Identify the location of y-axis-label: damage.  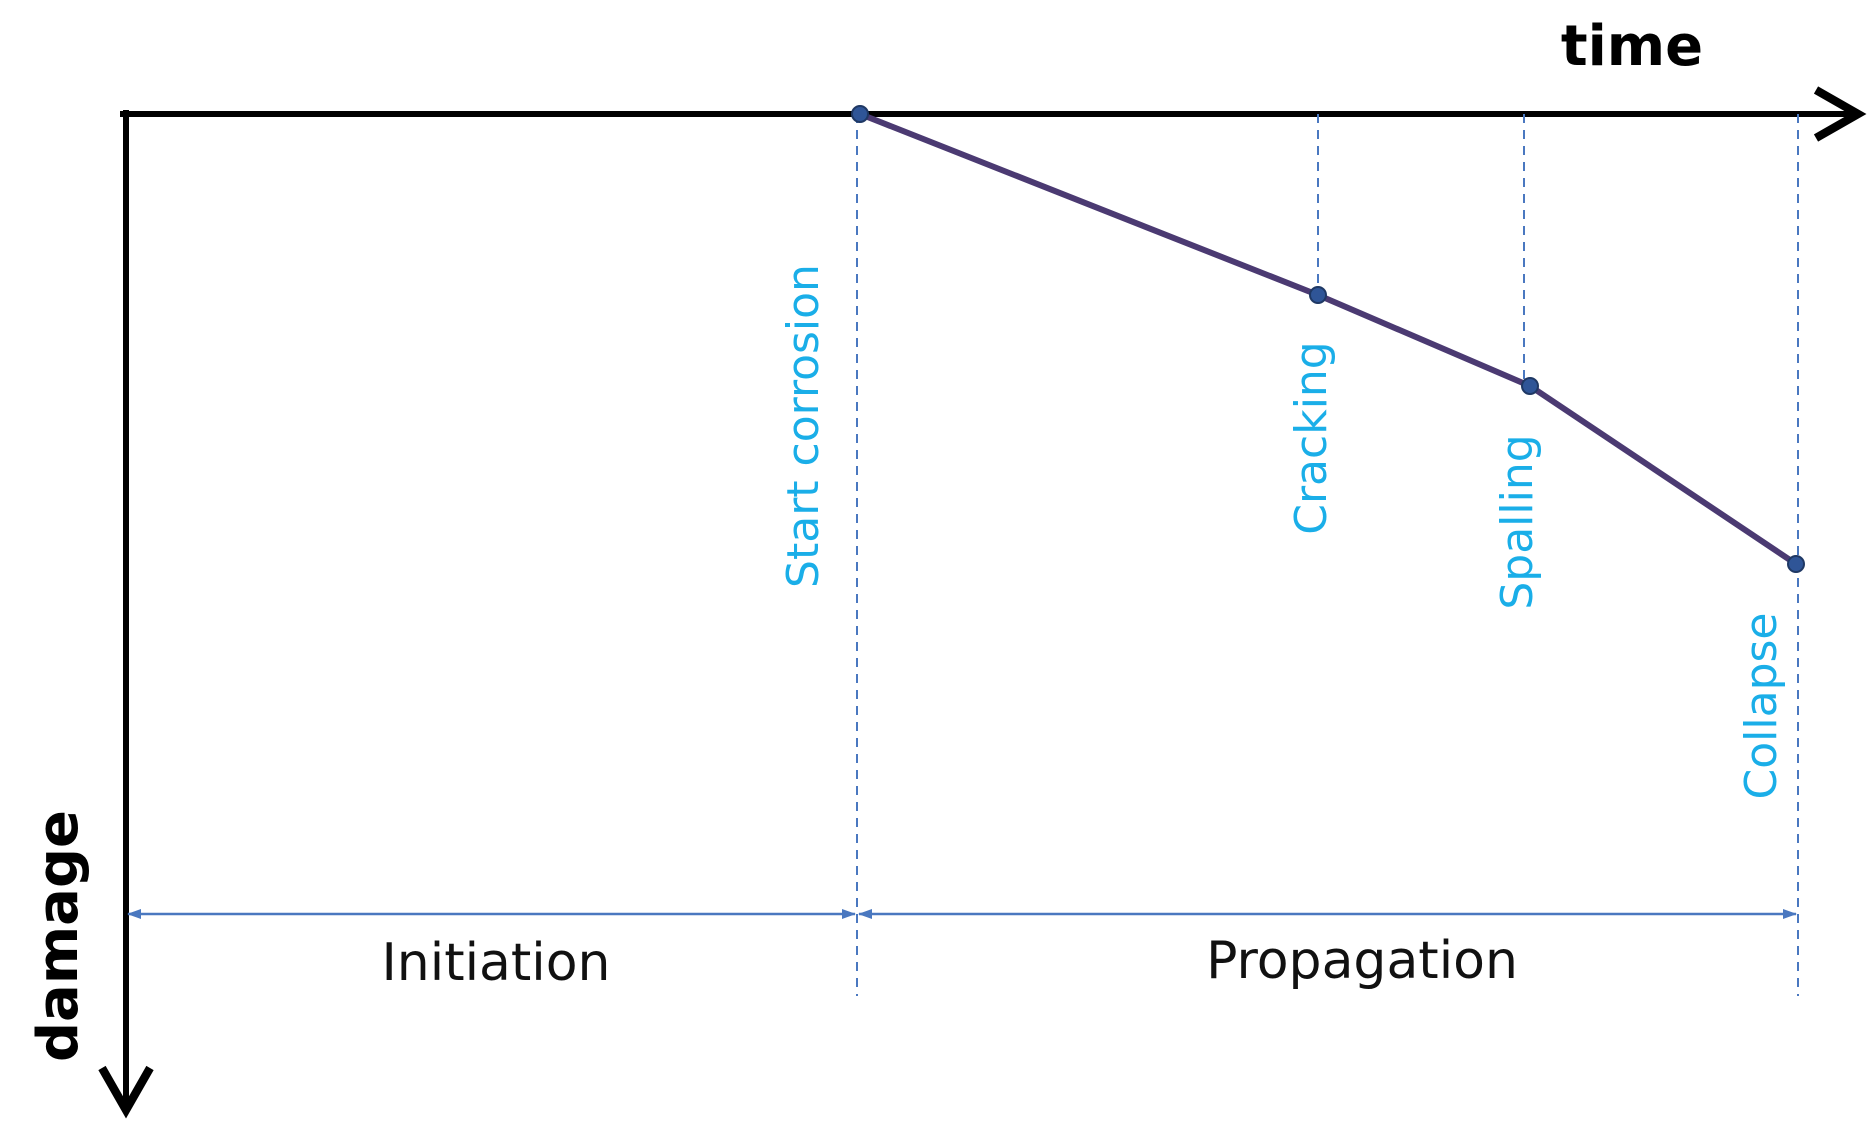
(58, 936).